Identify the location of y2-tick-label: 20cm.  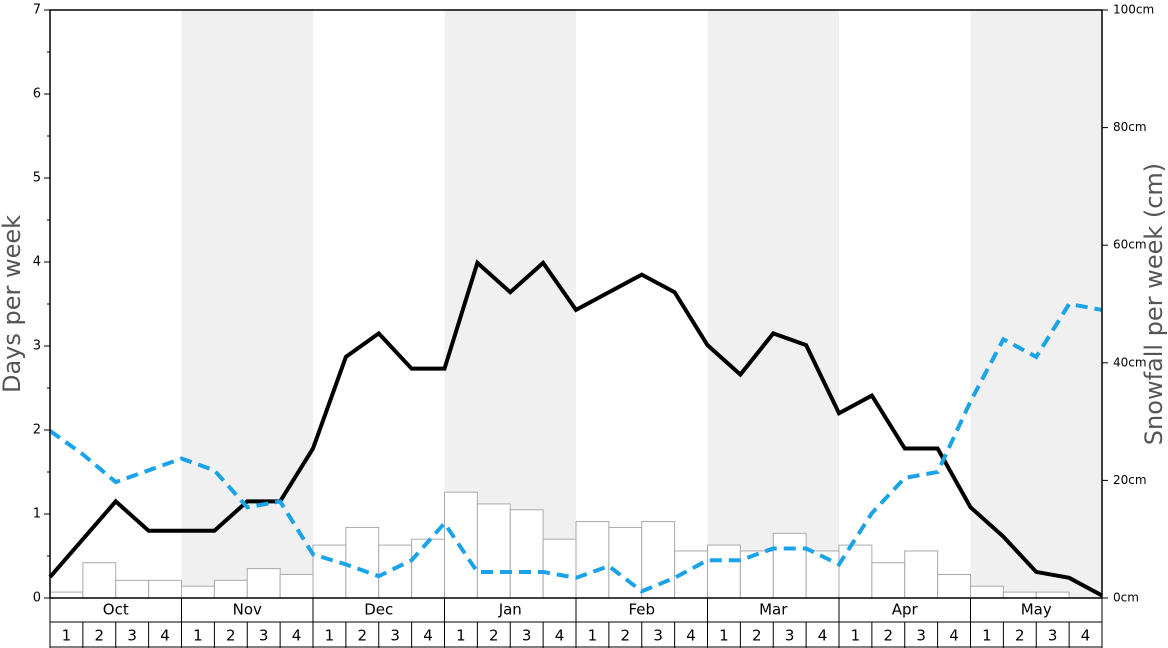
(1130, 480).